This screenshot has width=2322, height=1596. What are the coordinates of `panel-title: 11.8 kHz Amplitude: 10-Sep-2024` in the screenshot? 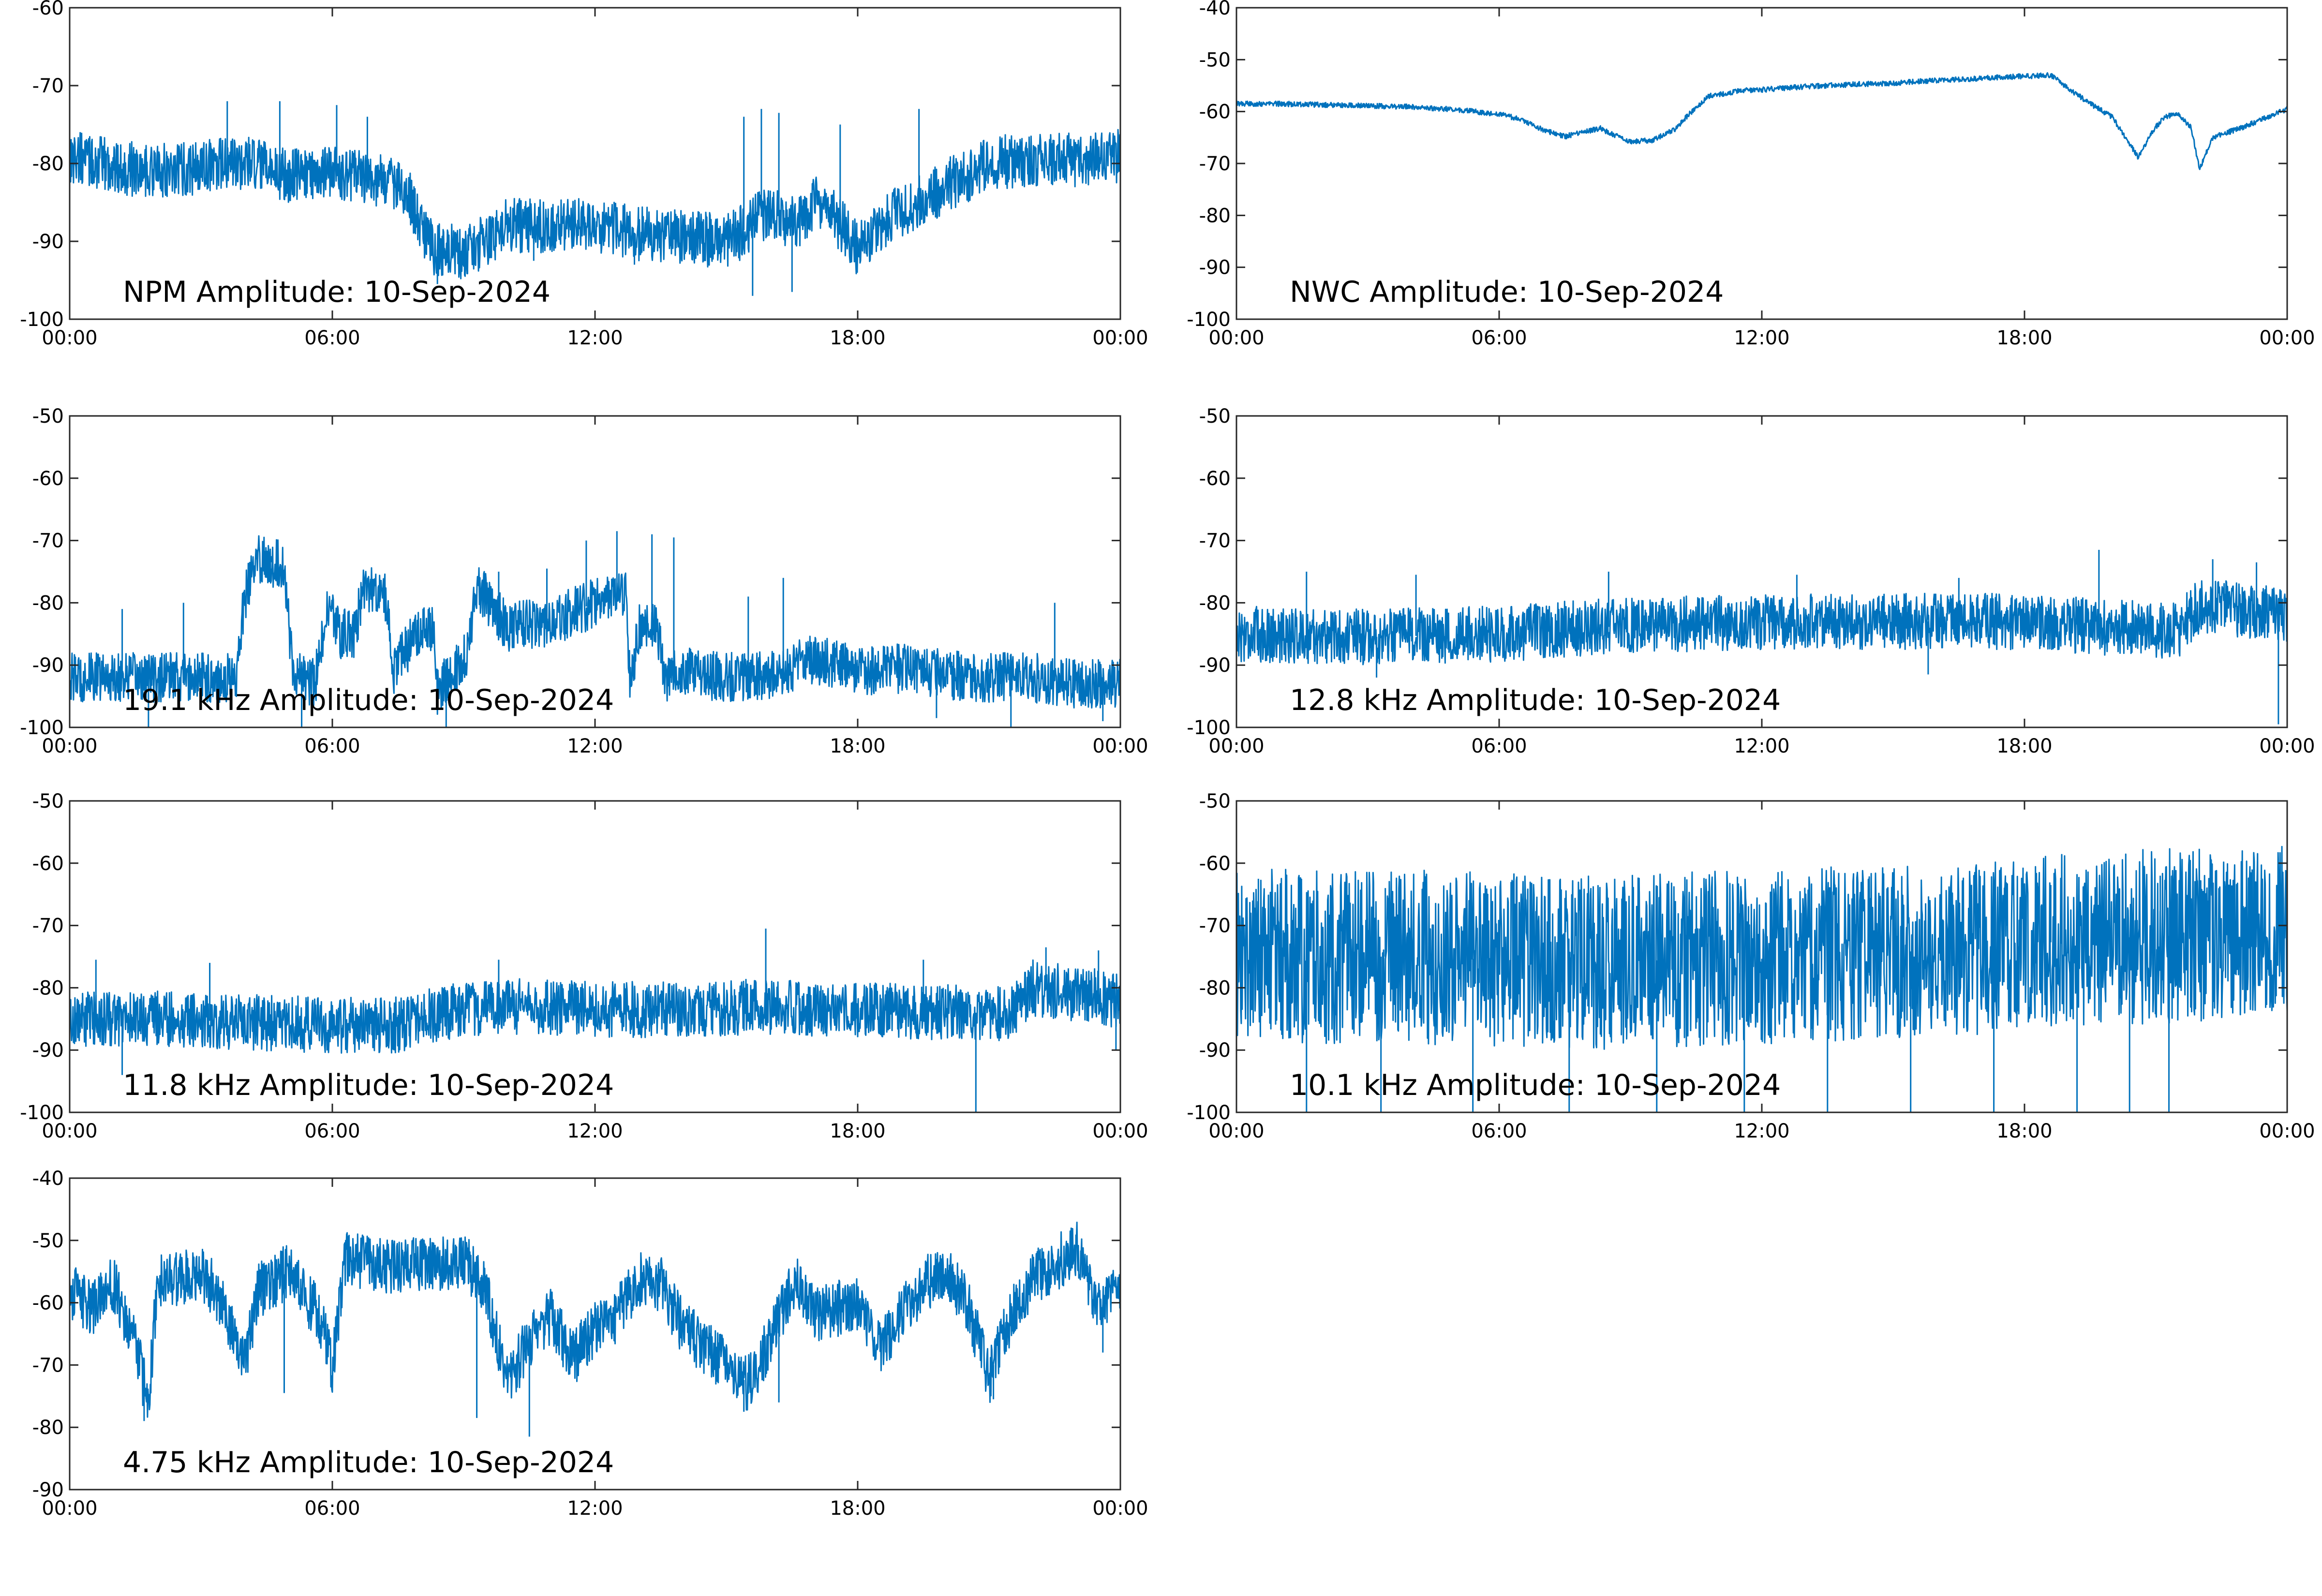 It's located at (368, 1085).